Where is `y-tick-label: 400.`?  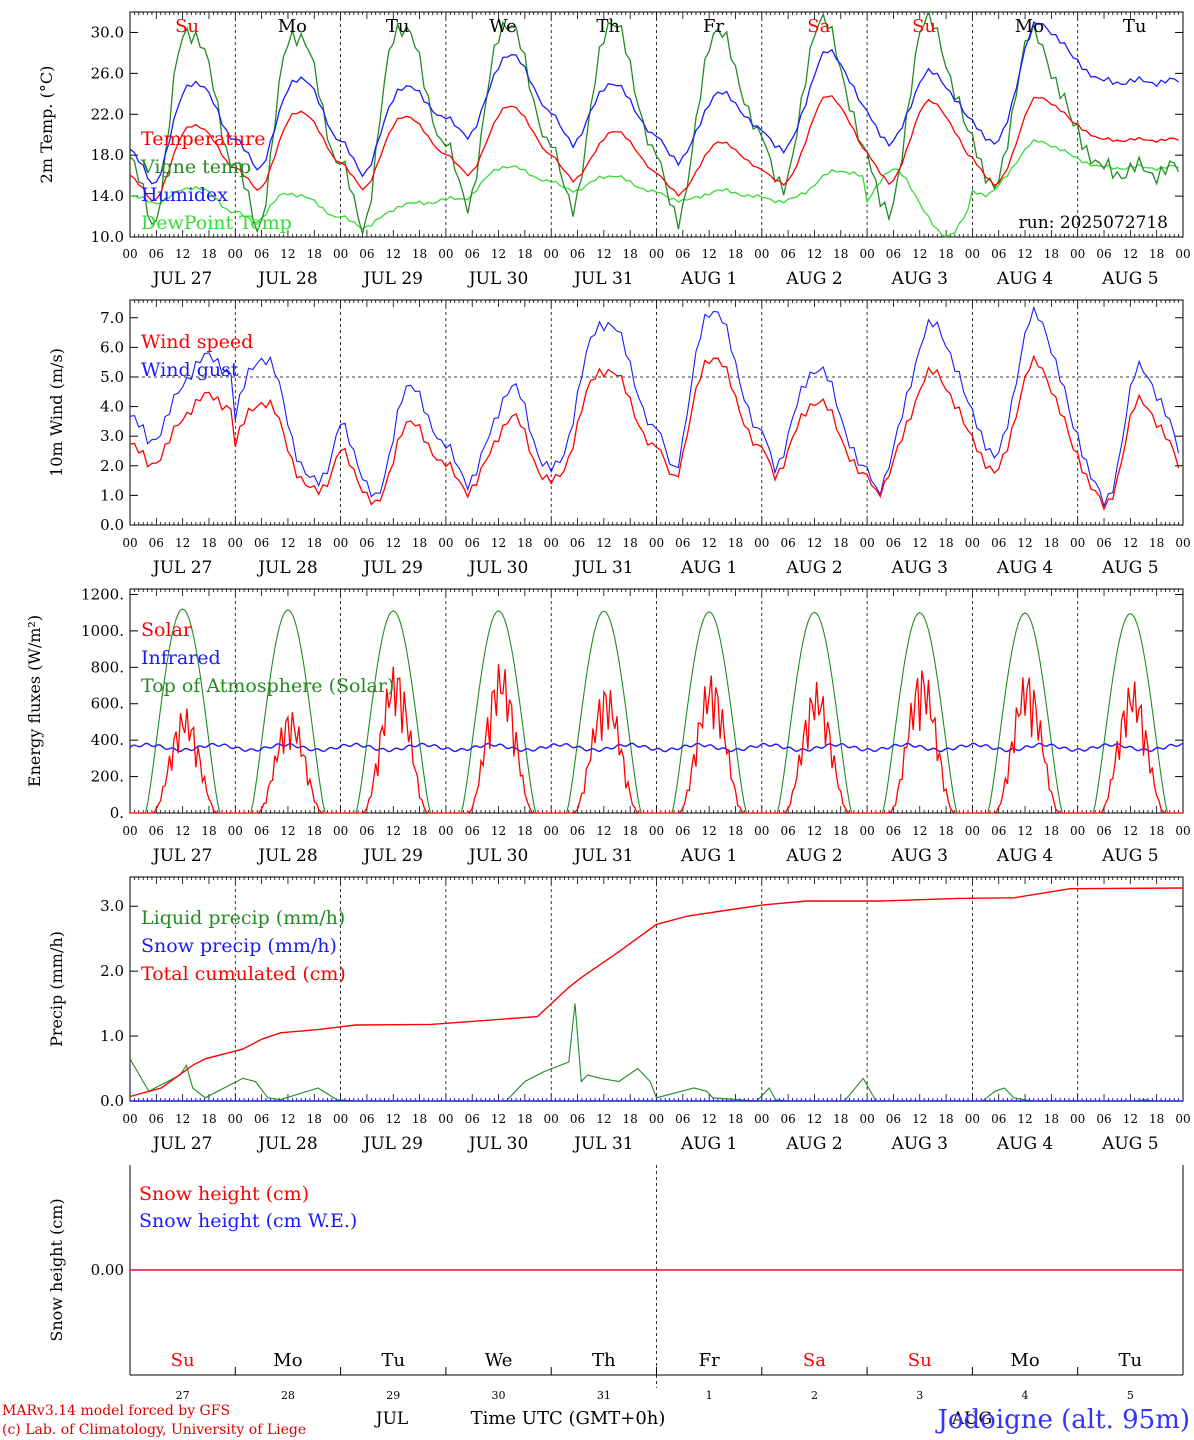
y-tick-label: 400. is located at coordinates (107, 740).